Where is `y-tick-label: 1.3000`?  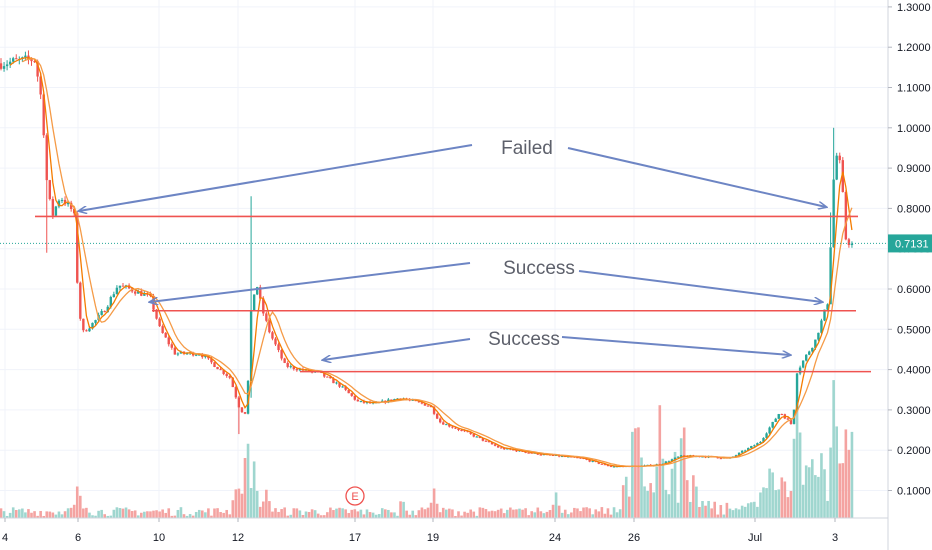 y-tick-label: 1.3000 is located at coordinates (914, 8).